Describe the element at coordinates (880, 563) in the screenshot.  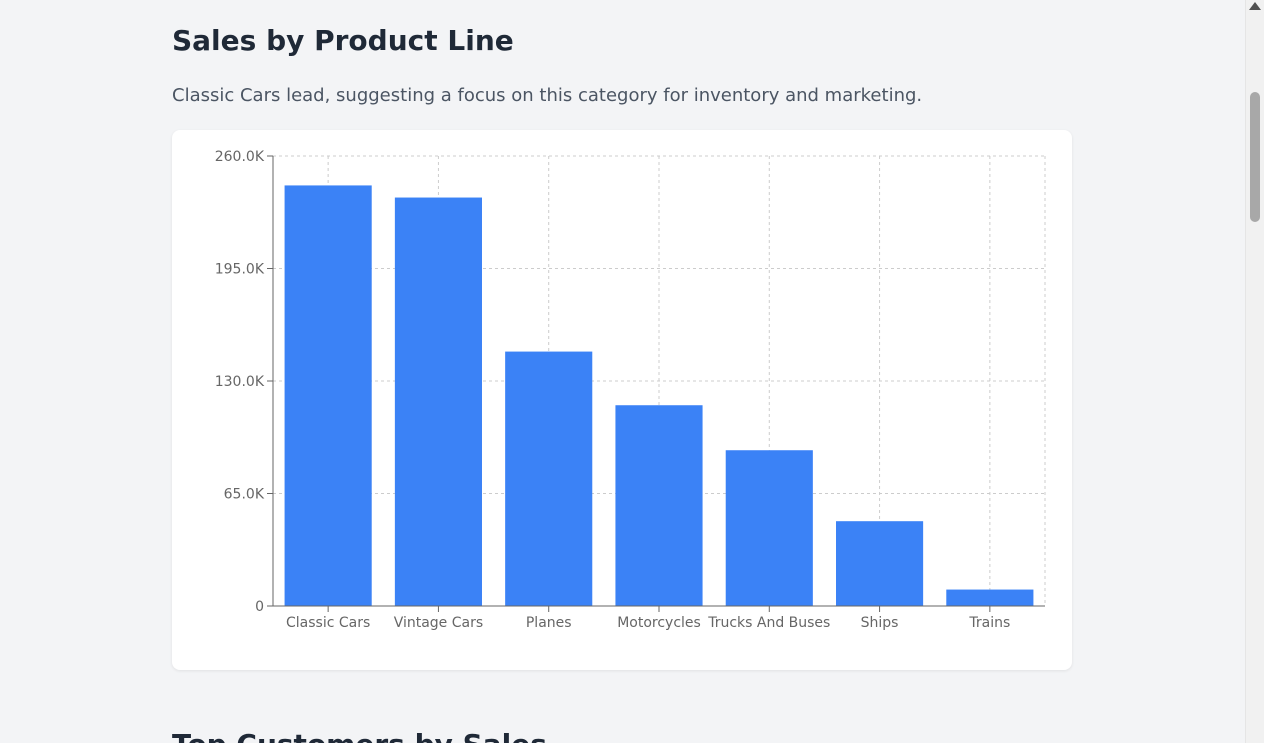
I see `bar-ships` at that location.